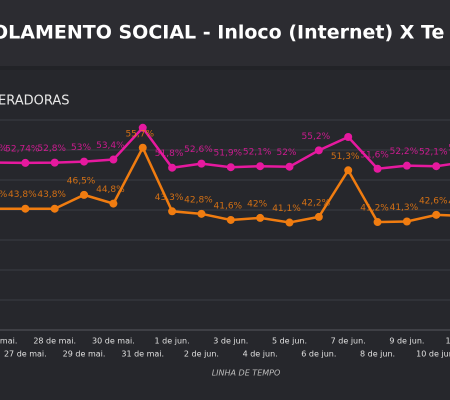 Image resolution: width=450 pixels, height=400 pixels. I want to click on x-tick-label: 6 de jun., so click(318, 354).